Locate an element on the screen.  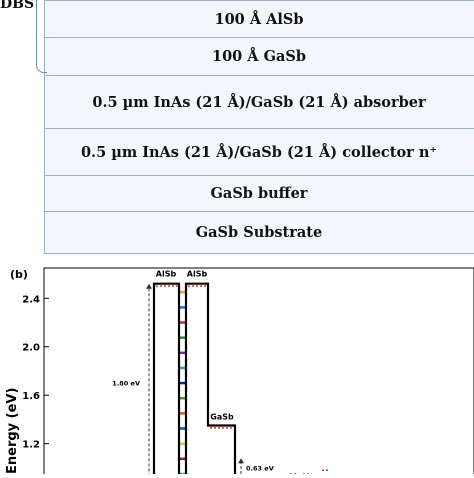
barrier-height-label: 1.80 eV is located at coordinates (126, 384).